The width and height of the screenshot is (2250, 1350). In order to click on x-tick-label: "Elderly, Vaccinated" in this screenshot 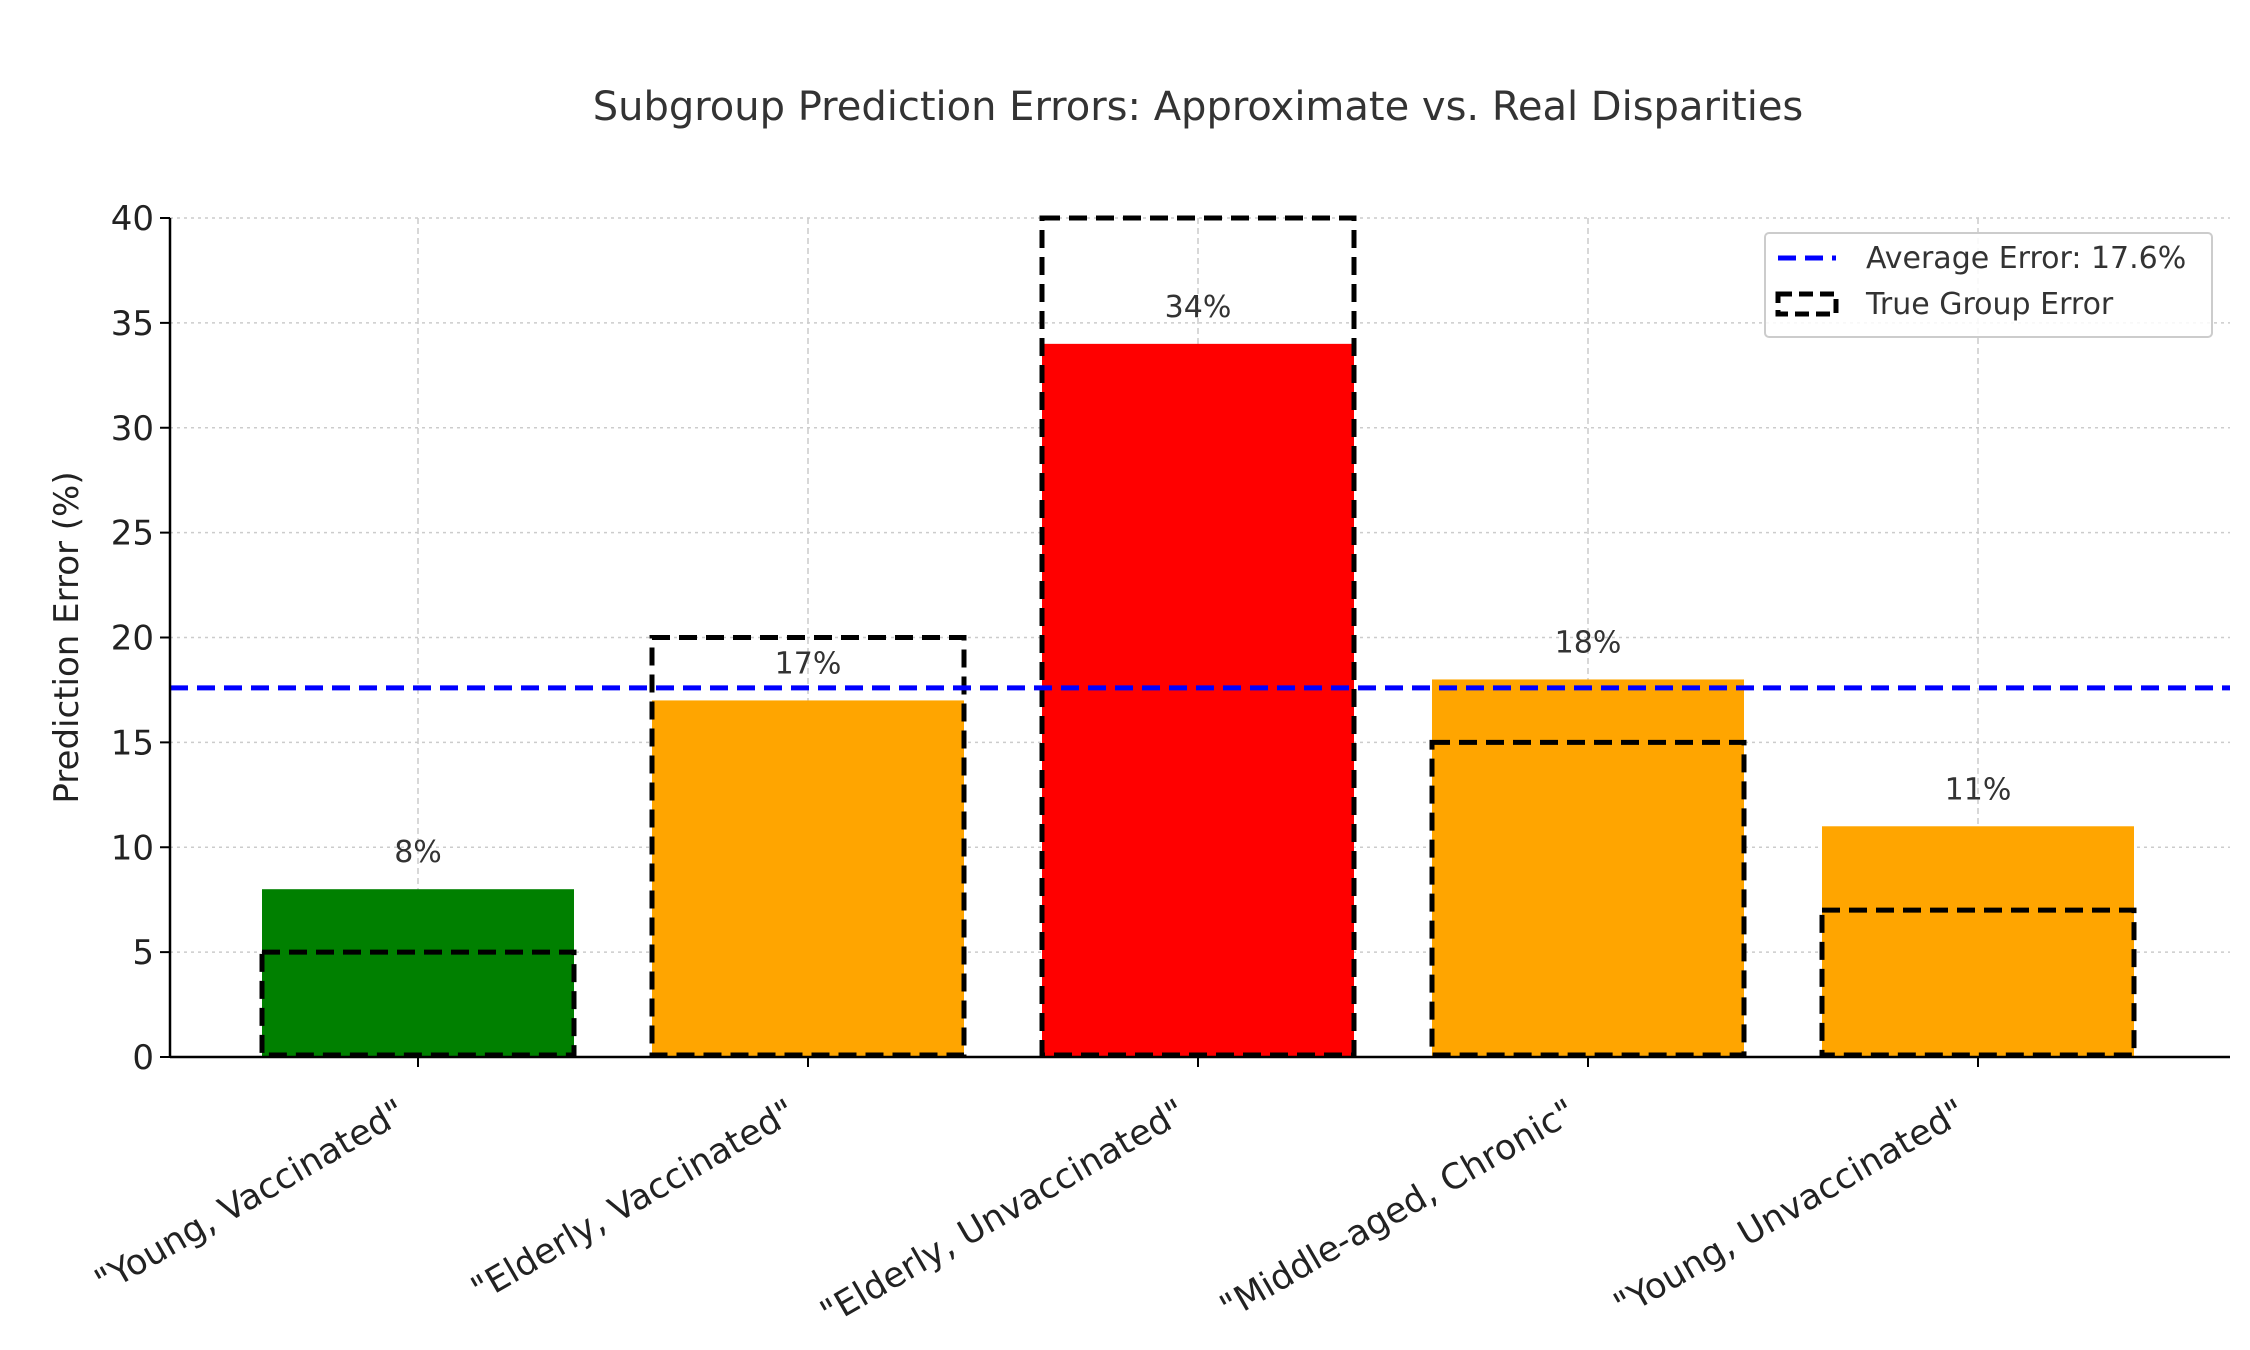, I will do `click(634, 1201)`.